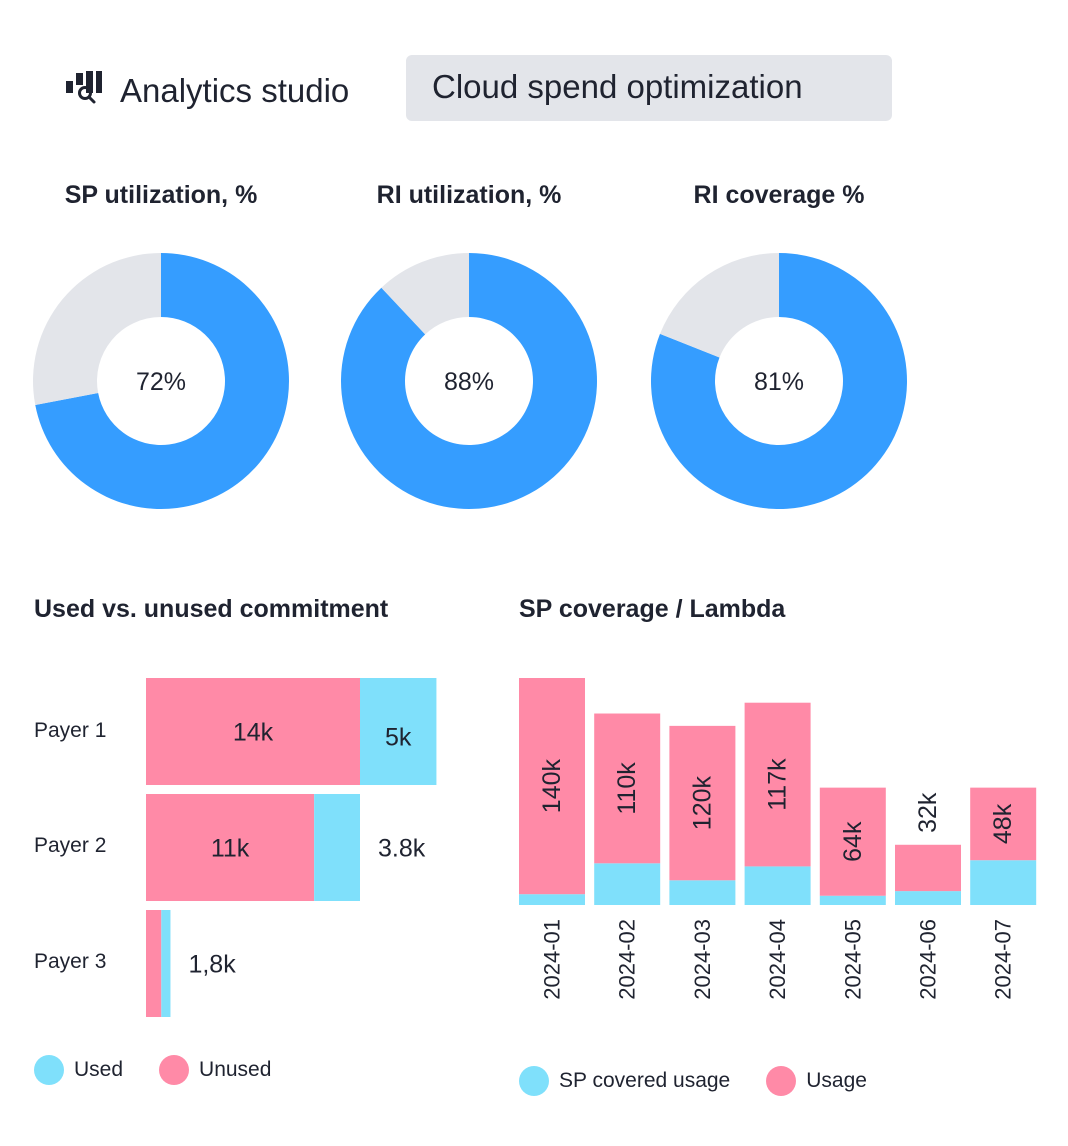  I want to click on bar-usage-label-2024-01: 140k, so click(552, 785).